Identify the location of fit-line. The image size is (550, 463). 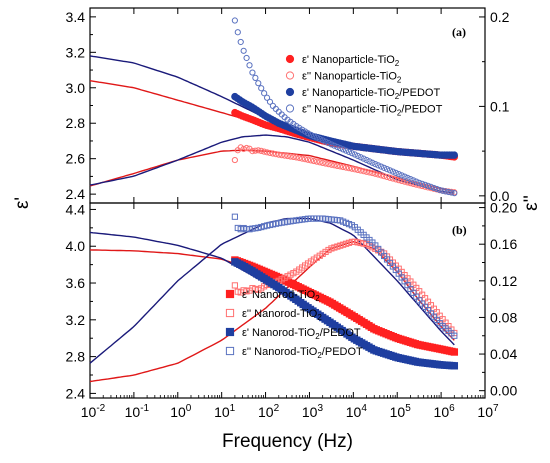
(272, 164).